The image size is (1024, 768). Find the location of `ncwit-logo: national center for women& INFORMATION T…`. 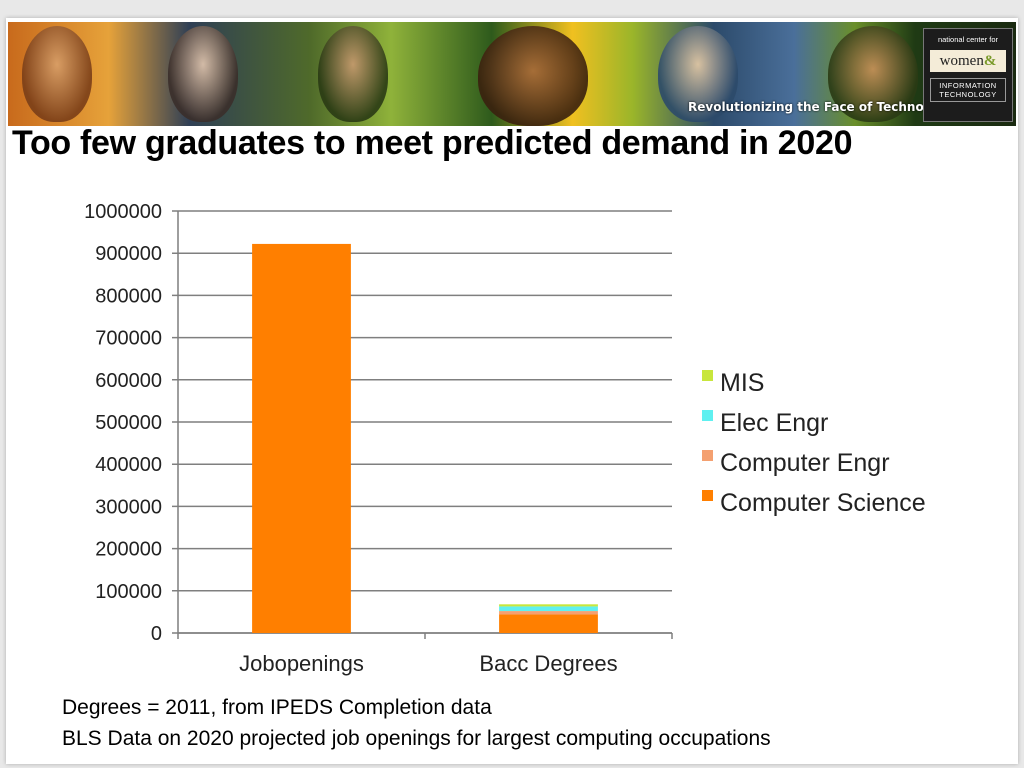

ncwit-logo: national center for women& INFORMATION T… is located at coordinates (968, 75).